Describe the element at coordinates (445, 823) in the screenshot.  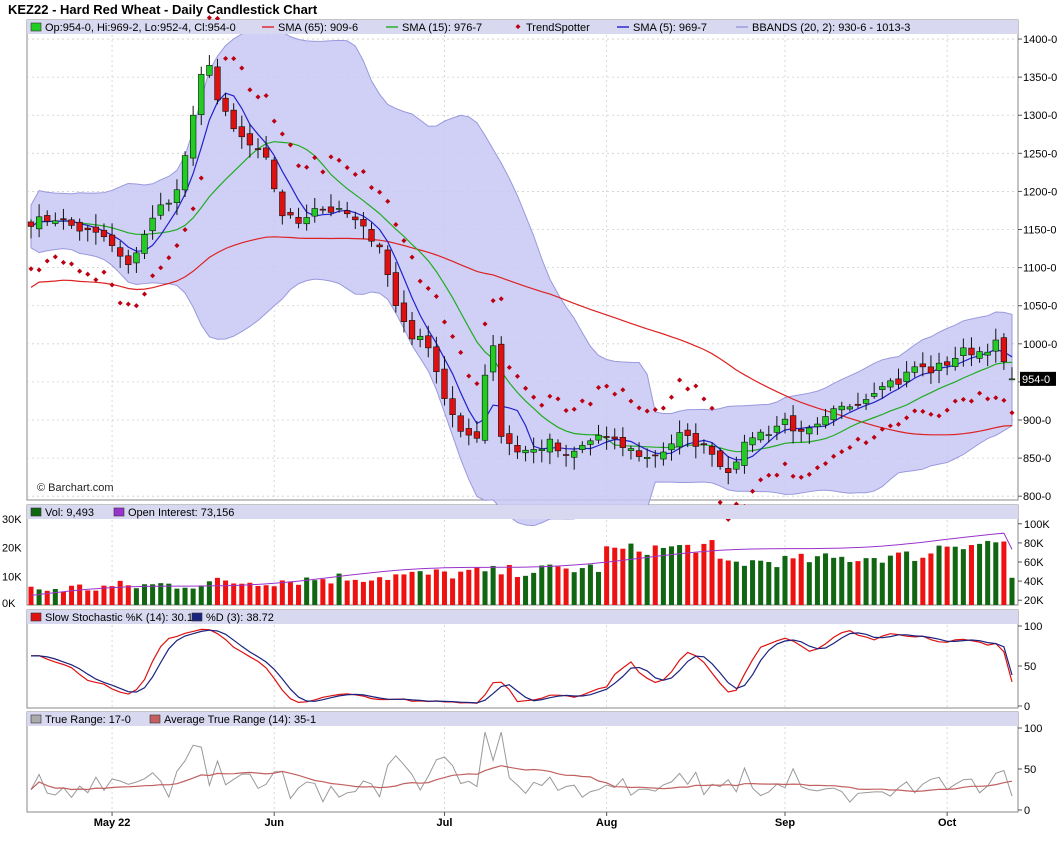
I see `x-axis-tick-label: Jul` at that location.